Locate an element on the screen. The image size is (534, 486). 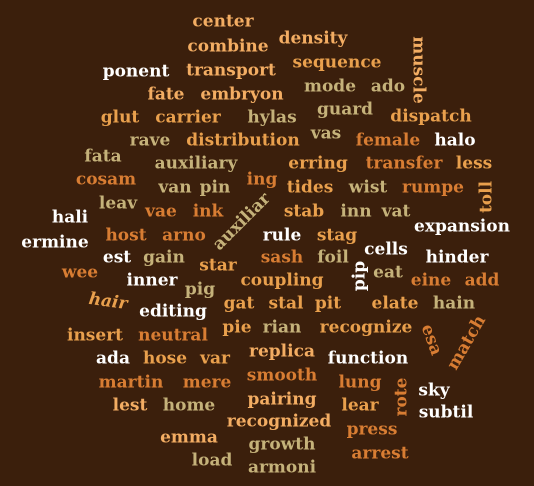
word-stag: stag is located at coordinates (337, 235).